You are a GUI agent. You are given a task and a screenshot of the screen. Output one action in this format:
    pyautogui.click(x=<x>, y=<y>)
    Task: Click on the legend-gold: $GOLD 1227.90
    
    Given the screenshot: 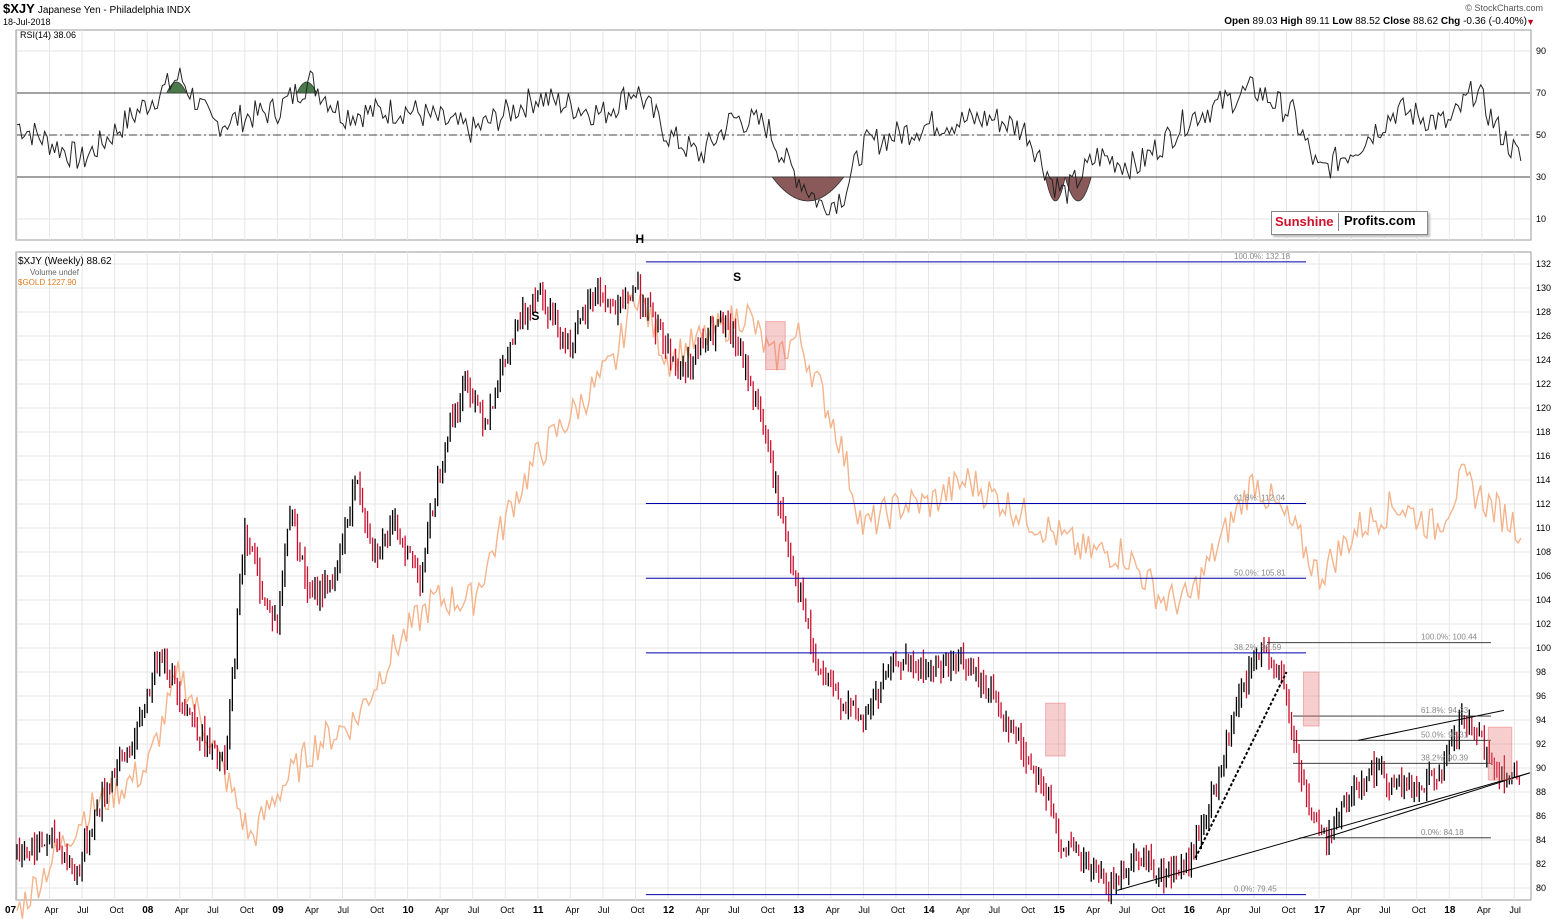 What is the action you would take?
    pyautogui.click(x=47, y=282)
    